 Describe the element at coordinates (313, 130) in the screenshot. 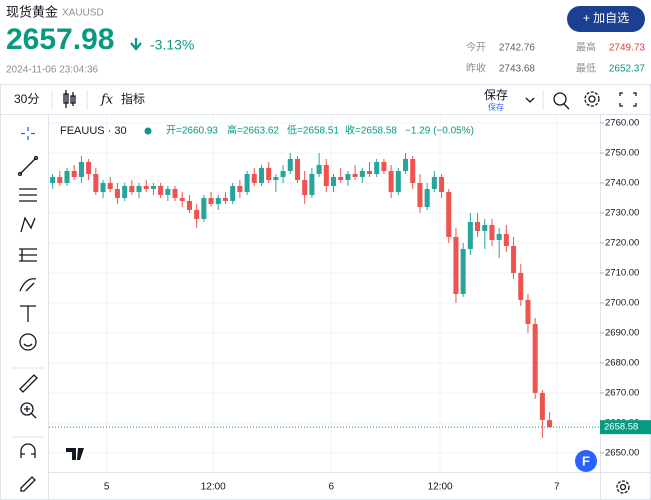

I see `ohlc-low: 低=2658.51` at that location.